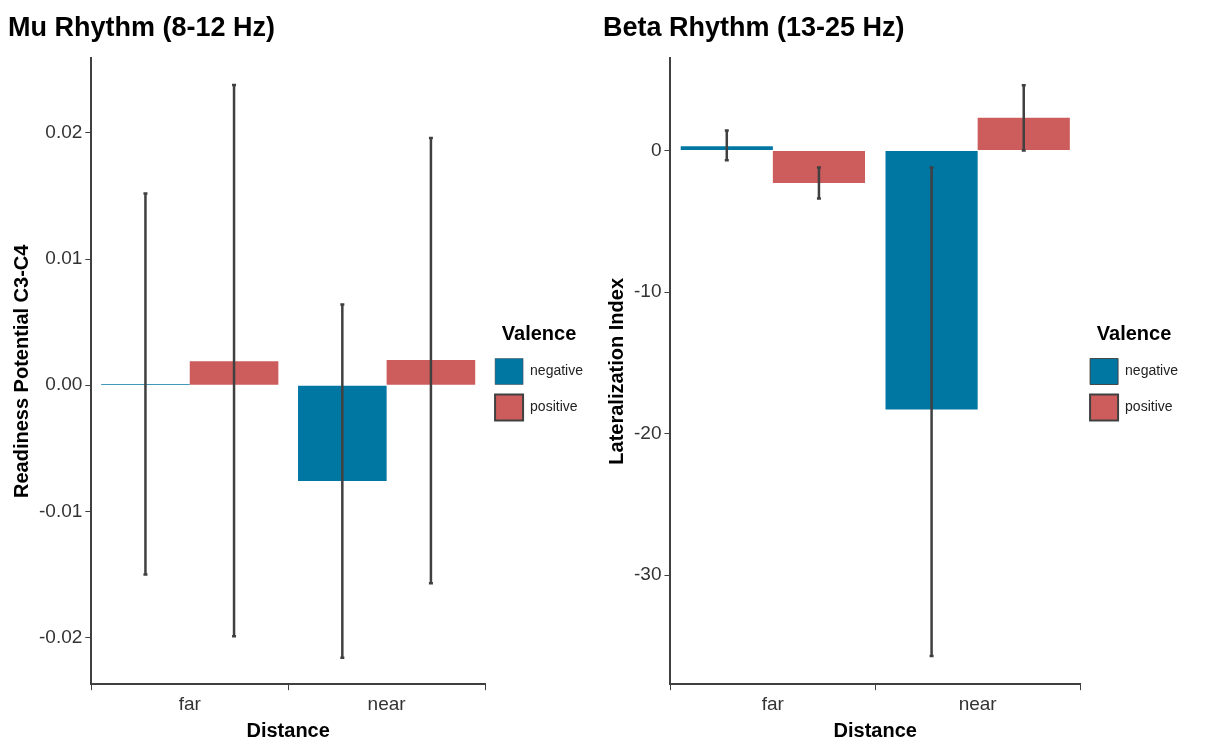  Describe the element at coordinates (142, 26) in the screenshot. I see `chart-title: Mu Rhythm (8-12 Hz)` at that location.